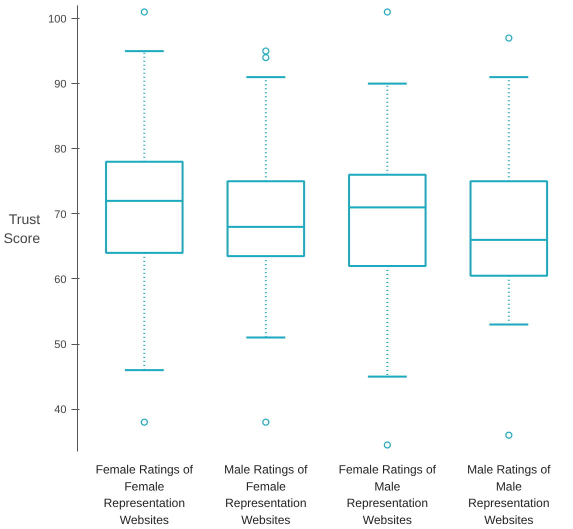 This screenshot has width=573, height=529. What do you see at coordinates (60, 84) in the screenshot?
I see `y-tick-label: 90` at bounding box center [60, 84].